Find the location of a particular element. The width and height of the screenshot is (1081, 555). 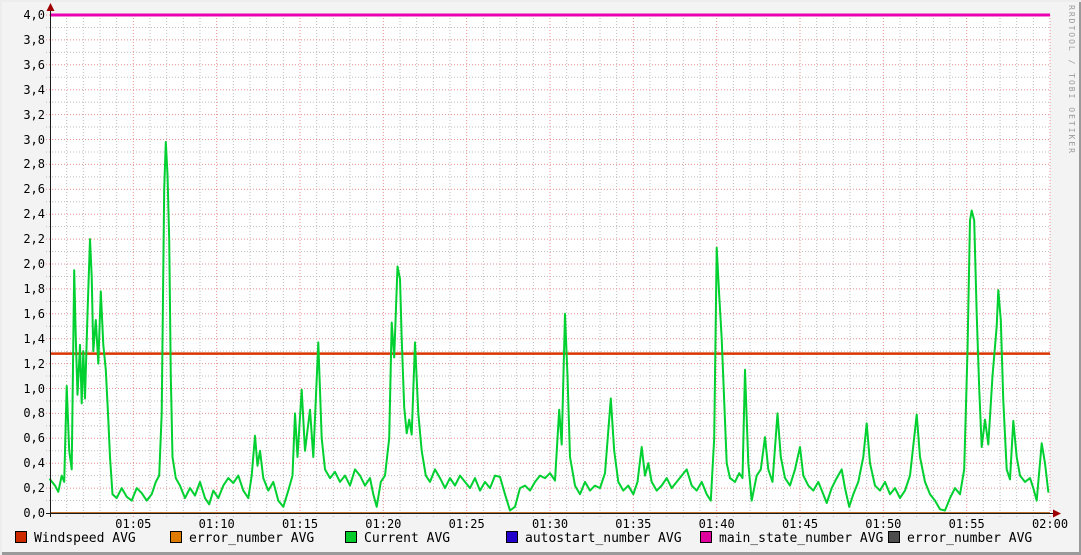

y-axis-label: 1,4 is located at coordinates (34, 338).